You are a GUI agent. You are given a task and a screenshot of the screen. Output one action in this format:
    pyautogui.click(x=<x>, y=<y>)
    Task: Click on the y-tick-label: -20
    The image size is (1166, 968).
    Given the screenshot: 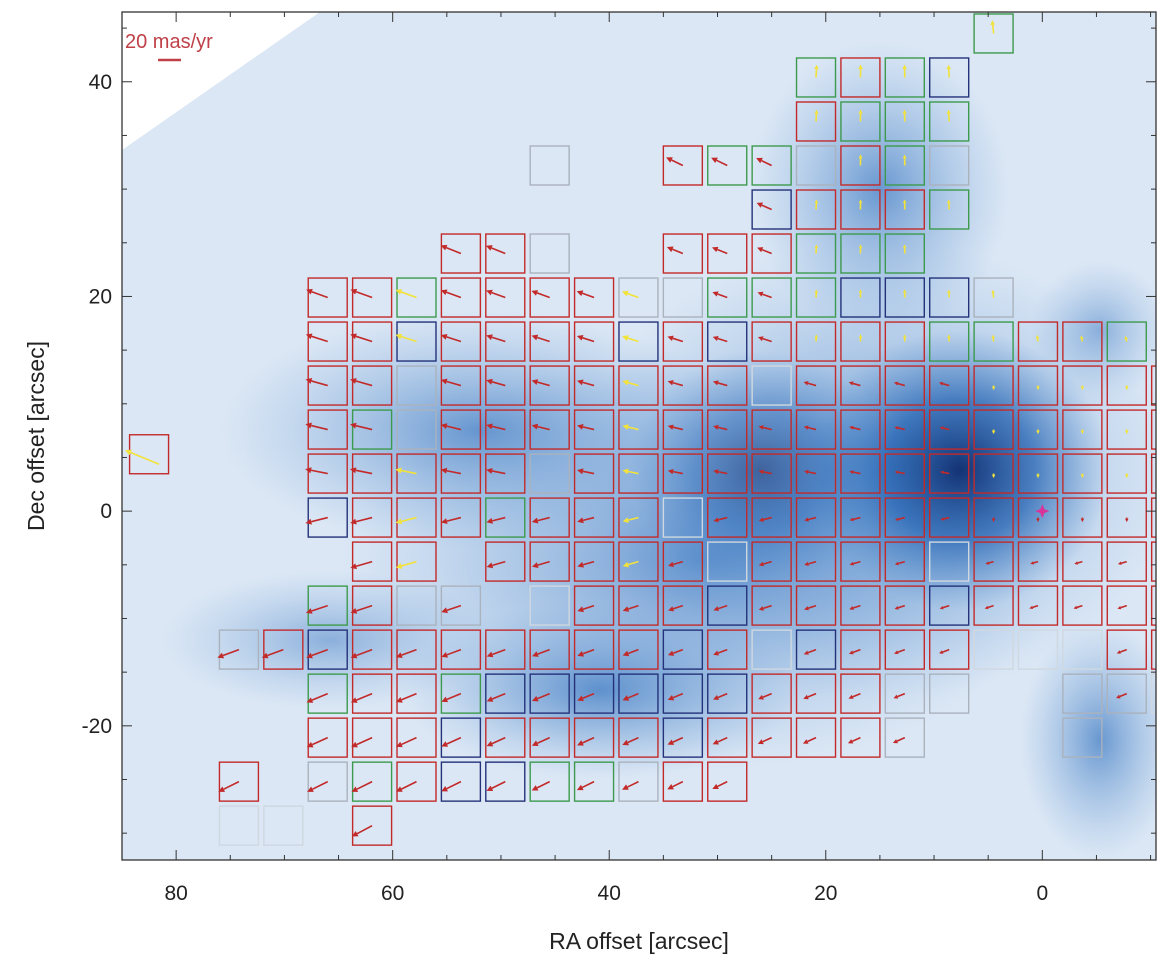 What is the action you would take?
    pyautogui.click(x=97, y=726)
    